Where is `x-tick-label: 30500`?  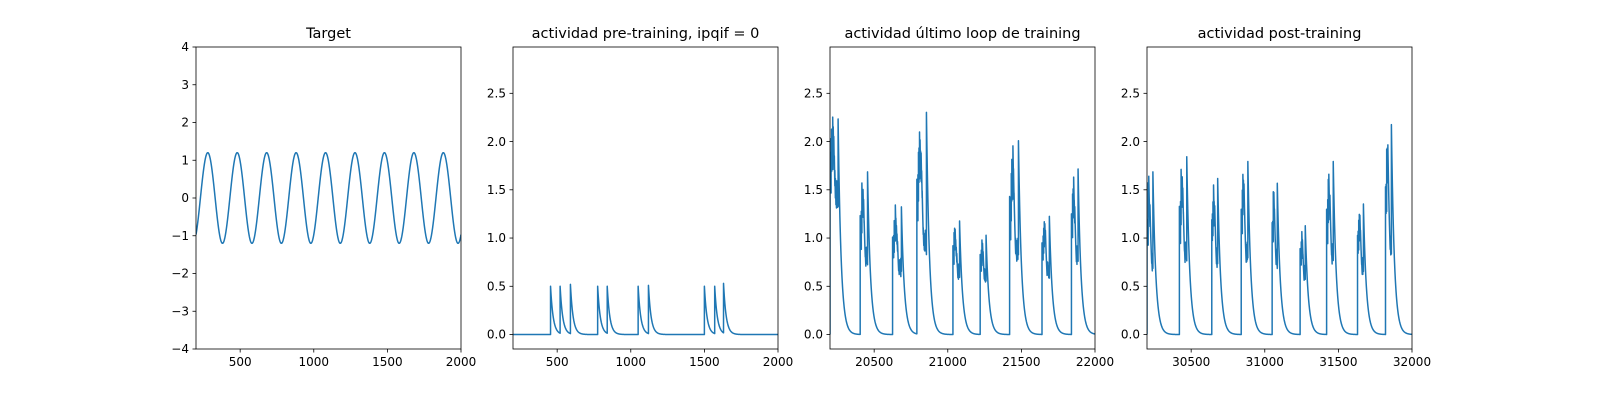 x-tick-label: 30500 is located at coordinates (1191, 362).